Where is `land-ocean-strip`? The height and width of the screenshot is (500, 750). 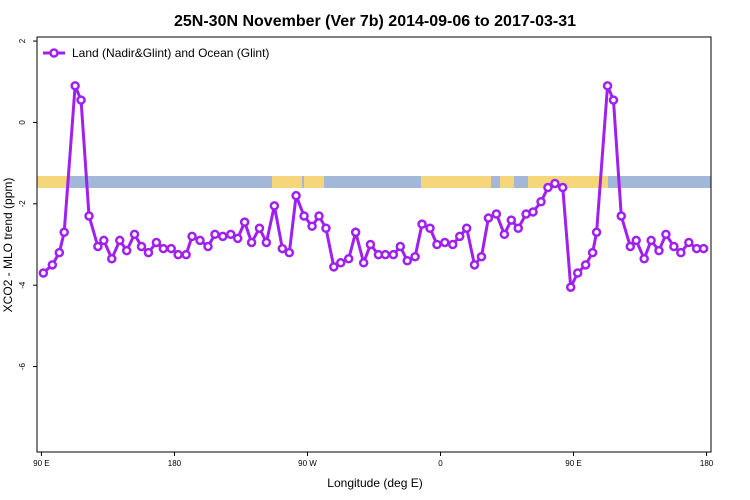 land-ocean-strip is located at coordinates (374, 182).